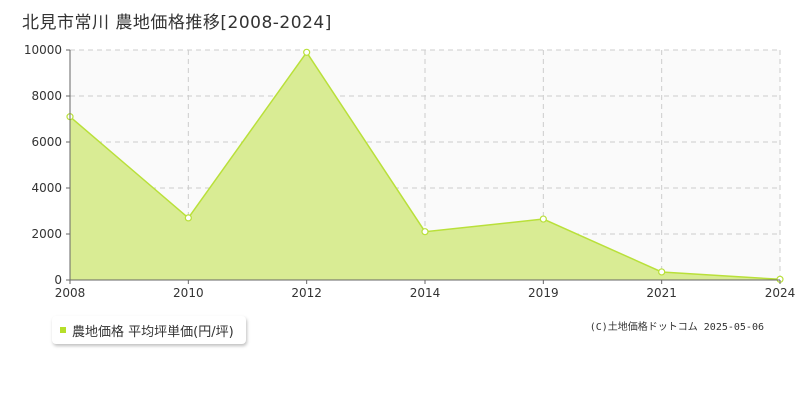 The width and height of the screenshot is (800, 400). Describe the element at coordinates (780, 293) in the screenshot. I see `x-tick-label: 2024` at that location.